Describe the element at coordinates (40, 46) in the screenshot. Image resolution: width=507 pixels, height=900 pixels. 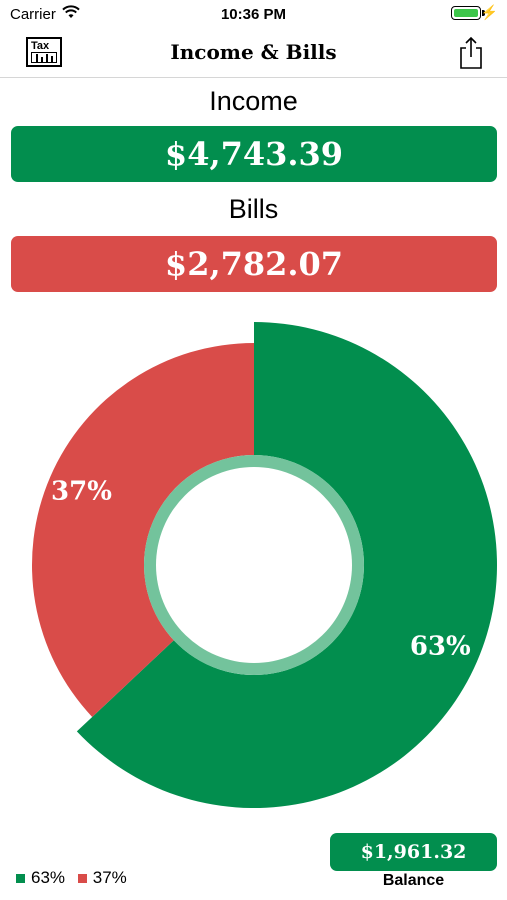
I see `tax-icon-label: Tax` at that location.